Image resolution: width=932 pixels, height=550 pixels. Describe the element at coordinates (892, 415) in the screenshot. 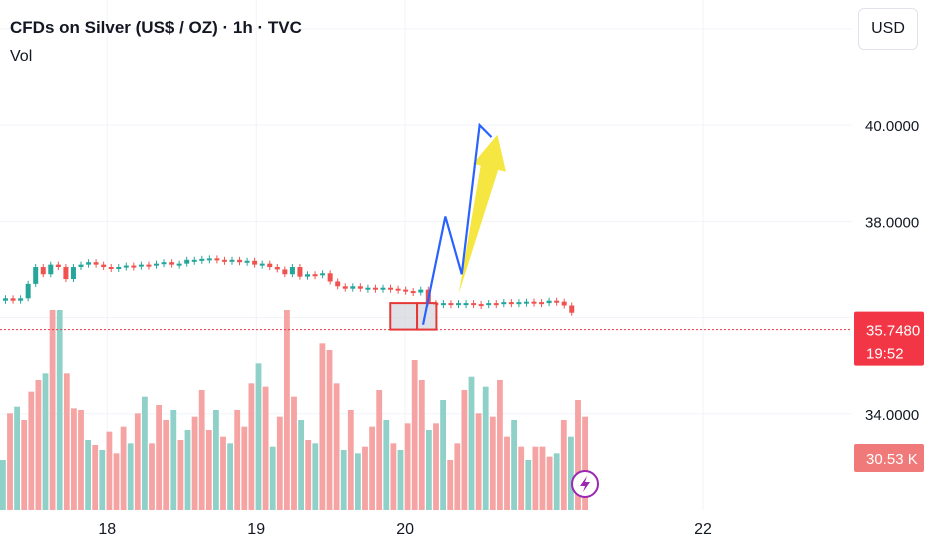

I see `y-tick-label: 34.0000` at that location.